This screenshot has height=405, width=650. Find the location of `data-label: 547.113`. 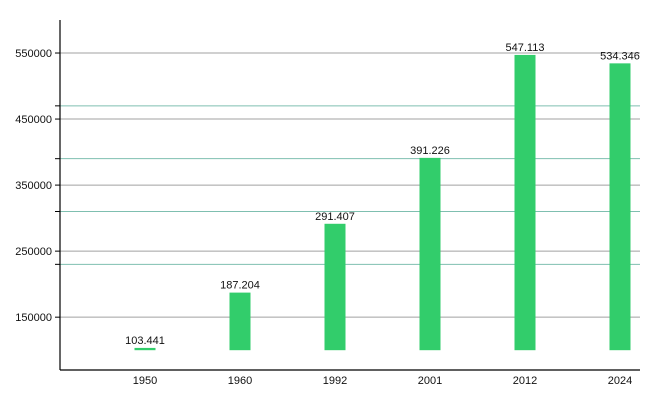

data-label: 547.113 is located at coordinates (525, 48).